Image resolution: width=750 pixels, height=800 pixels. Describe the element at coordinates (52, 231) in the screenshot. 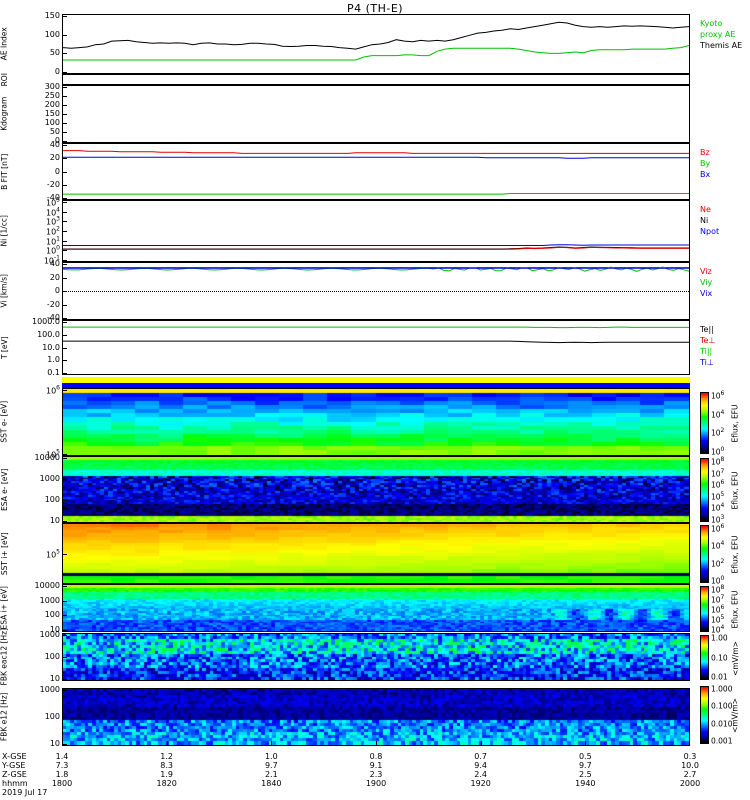

I see `y-tick-label: 10²` at that location.